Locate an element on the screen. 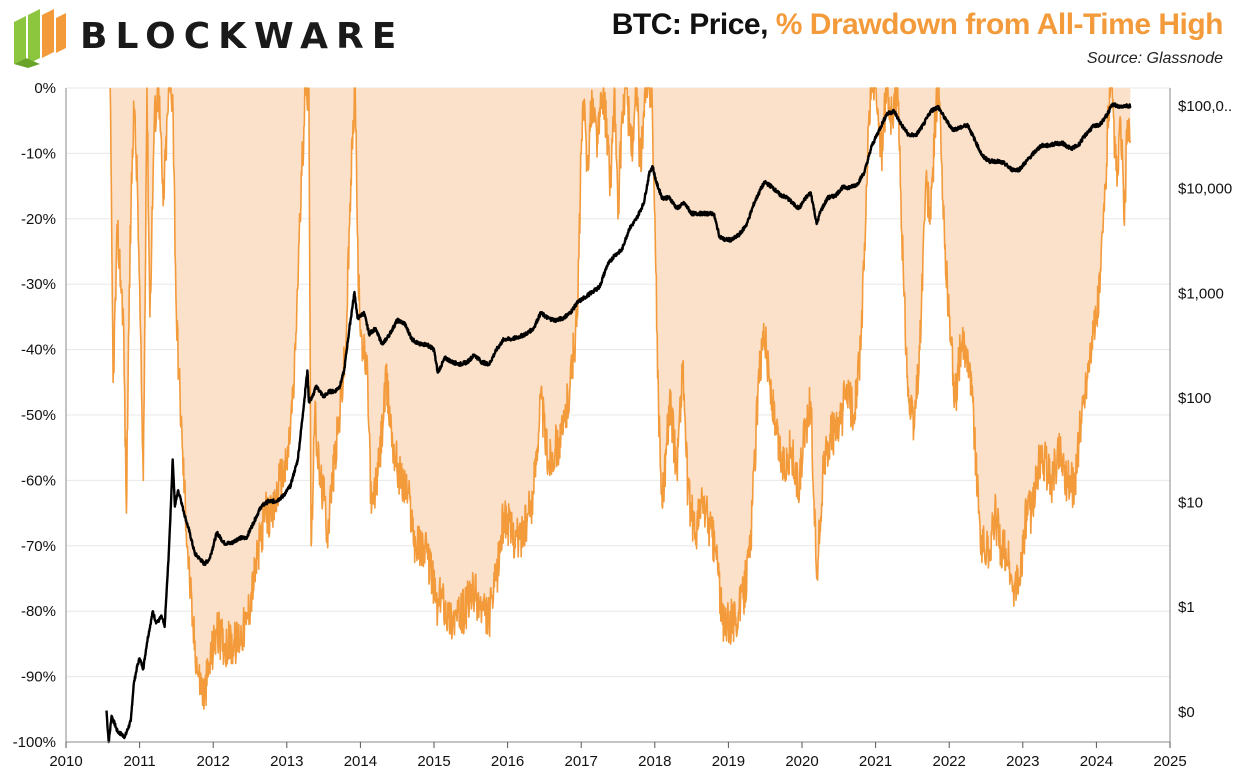 This screenshot has height=774, width=1233. left-tick-label: -30% is located at coordinates (38, 284).